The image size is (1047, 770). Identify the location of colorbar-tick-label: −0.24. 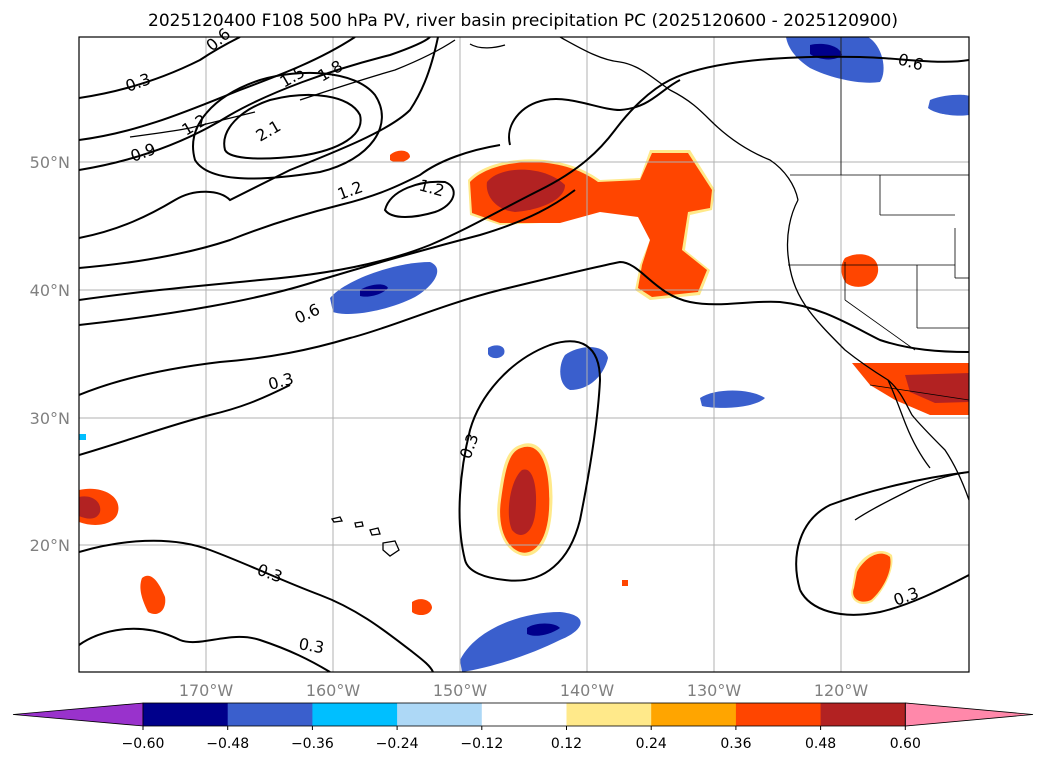
(397, 744).